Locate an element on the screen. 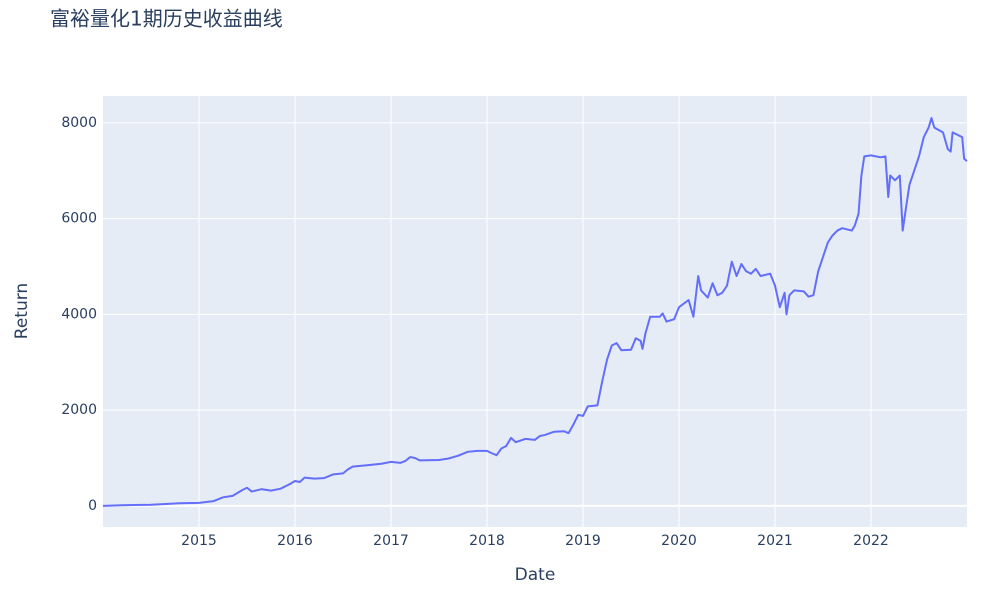 This screenshot has width=982, height=595. x-tick-label: 2018 is located at coordinates (487, 541).